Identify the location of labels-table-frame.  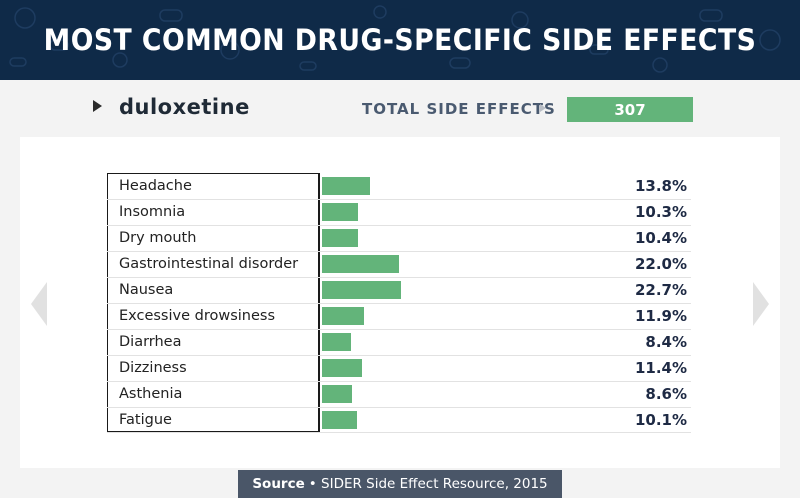
(213, 302).